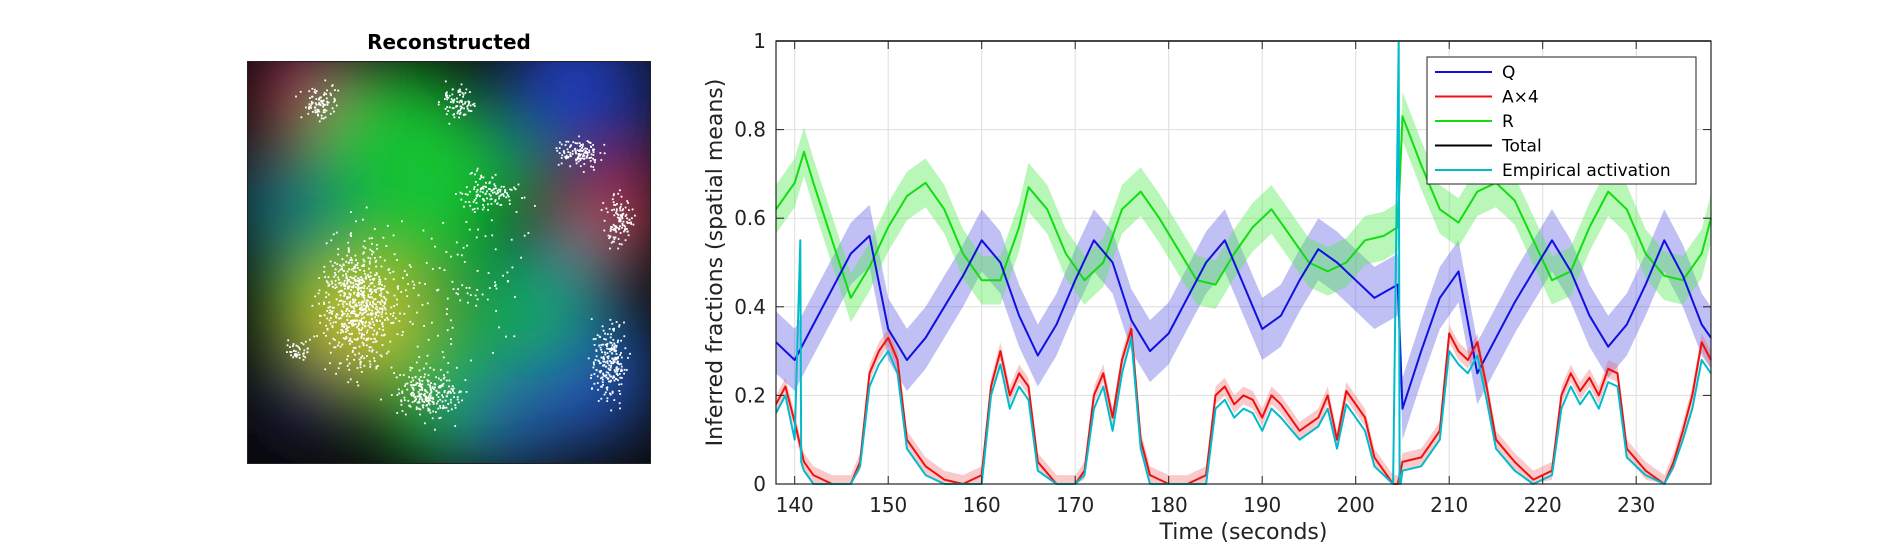 The width and height of the screenshot is (1891, 544). Describe the element at coordinates (982, 505) in the screenshot. I see `x-tick-label: 160` at that location.